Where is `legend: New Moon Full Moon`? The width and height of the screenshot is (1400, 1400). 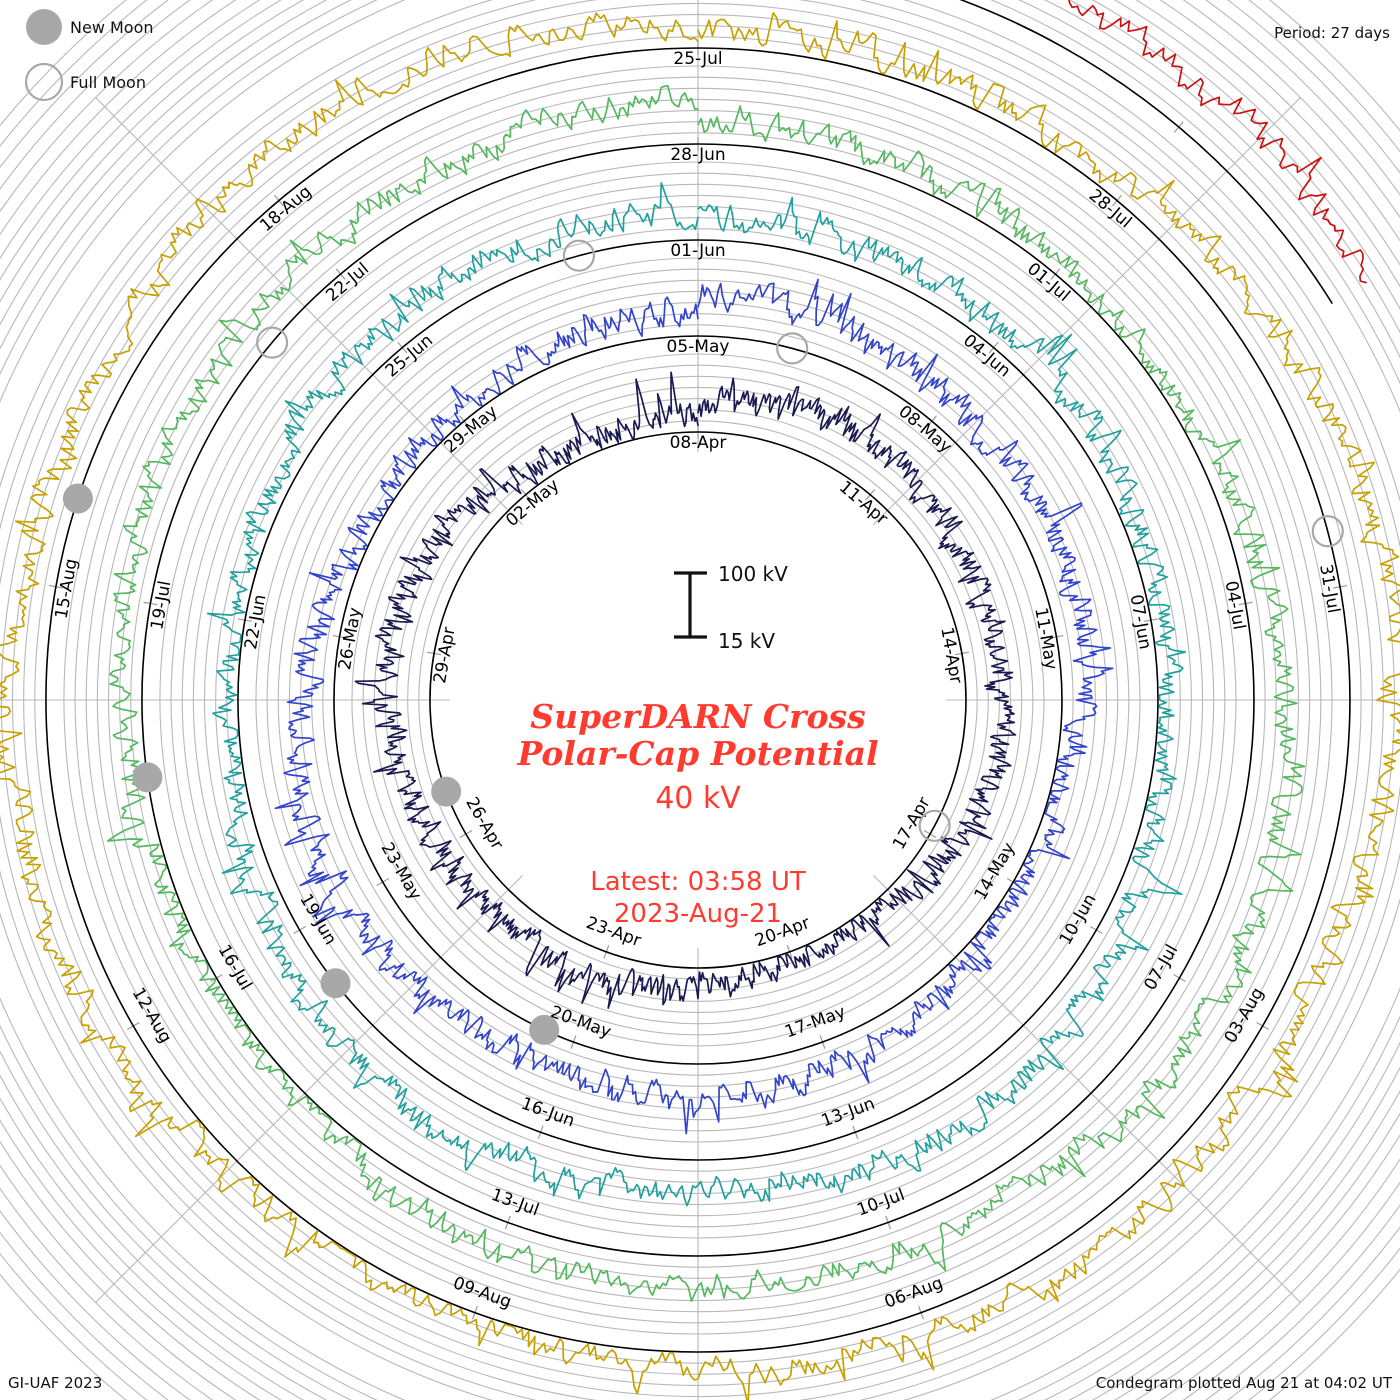
legend: New Moon Full Moon is located at coordinates (89, 55).